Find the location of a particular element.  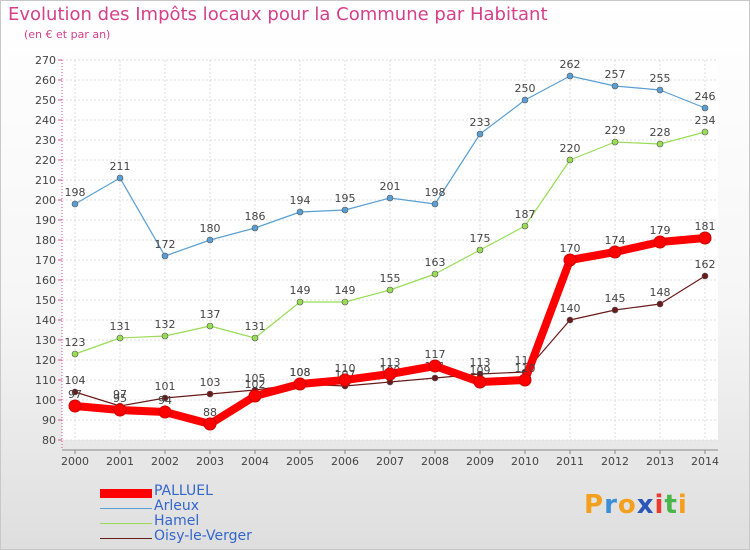

data-label: 148 is located at coordinates (660, 292).